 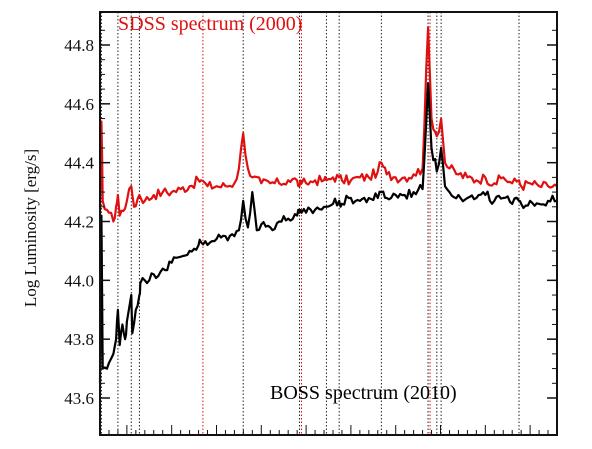 What do you see at coordinates (79, 104) in the screenshot?
I see `y-tick-label-5: 44.6` at bounding box center [79, 104].